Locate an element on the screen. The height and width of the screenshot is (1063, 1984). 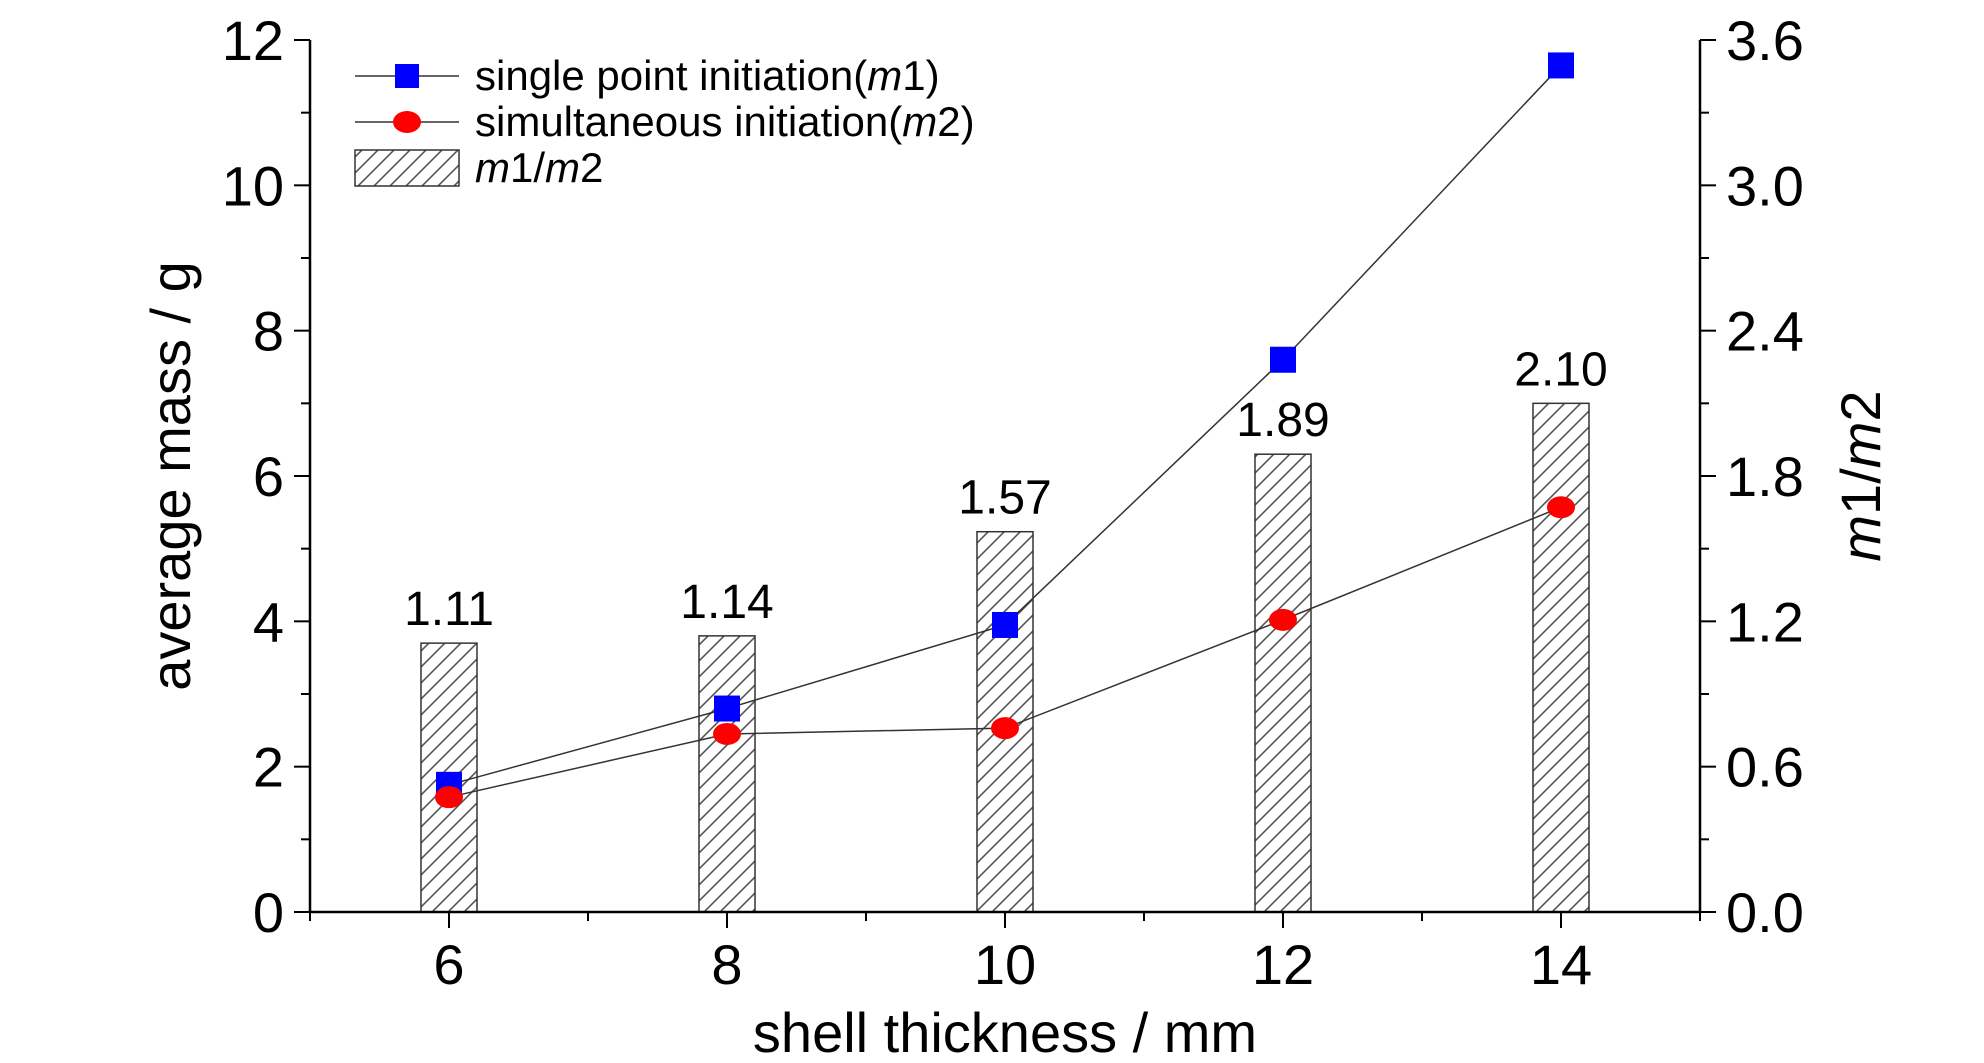
legend-swatch-hatched is located at coordinates (407, 168).